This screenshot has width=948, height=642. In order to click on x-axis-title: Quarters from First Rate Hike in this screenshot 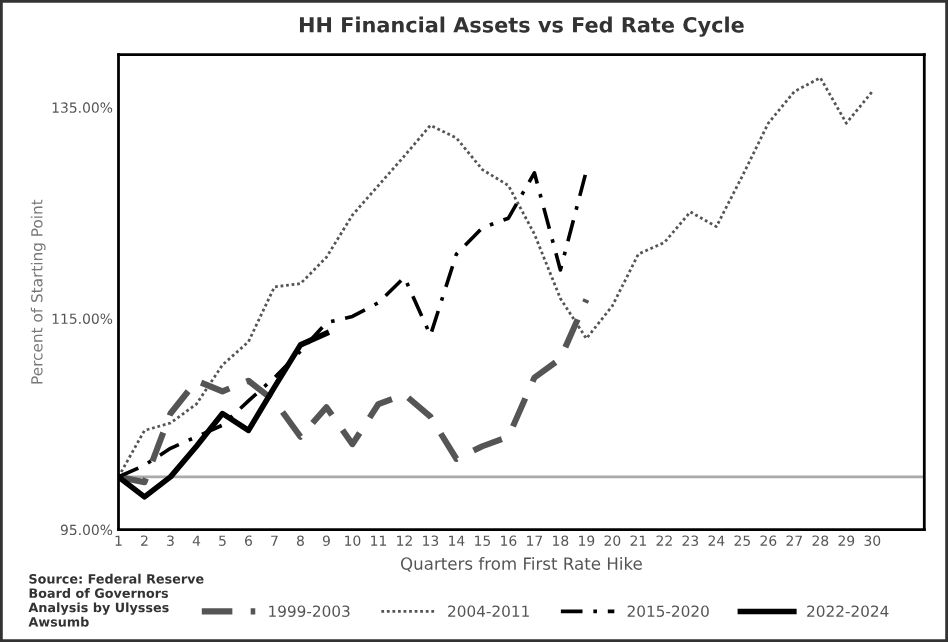, I will do `click(521, 564)`.